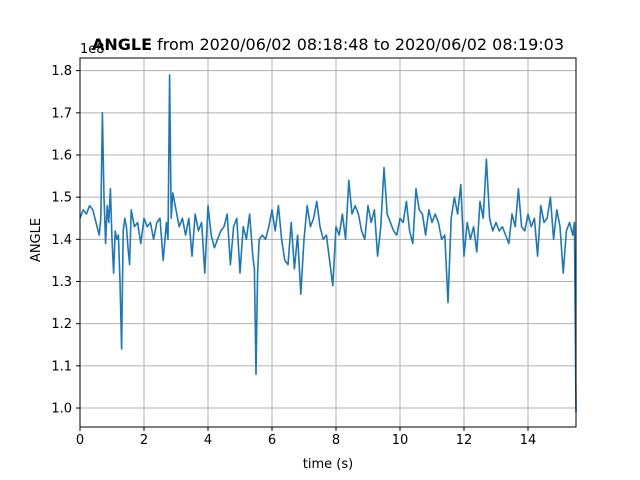 Image resolution: width=640 pixels, height=480 pixels. I want to click on x-tick-label: 2, so click(144, 440).